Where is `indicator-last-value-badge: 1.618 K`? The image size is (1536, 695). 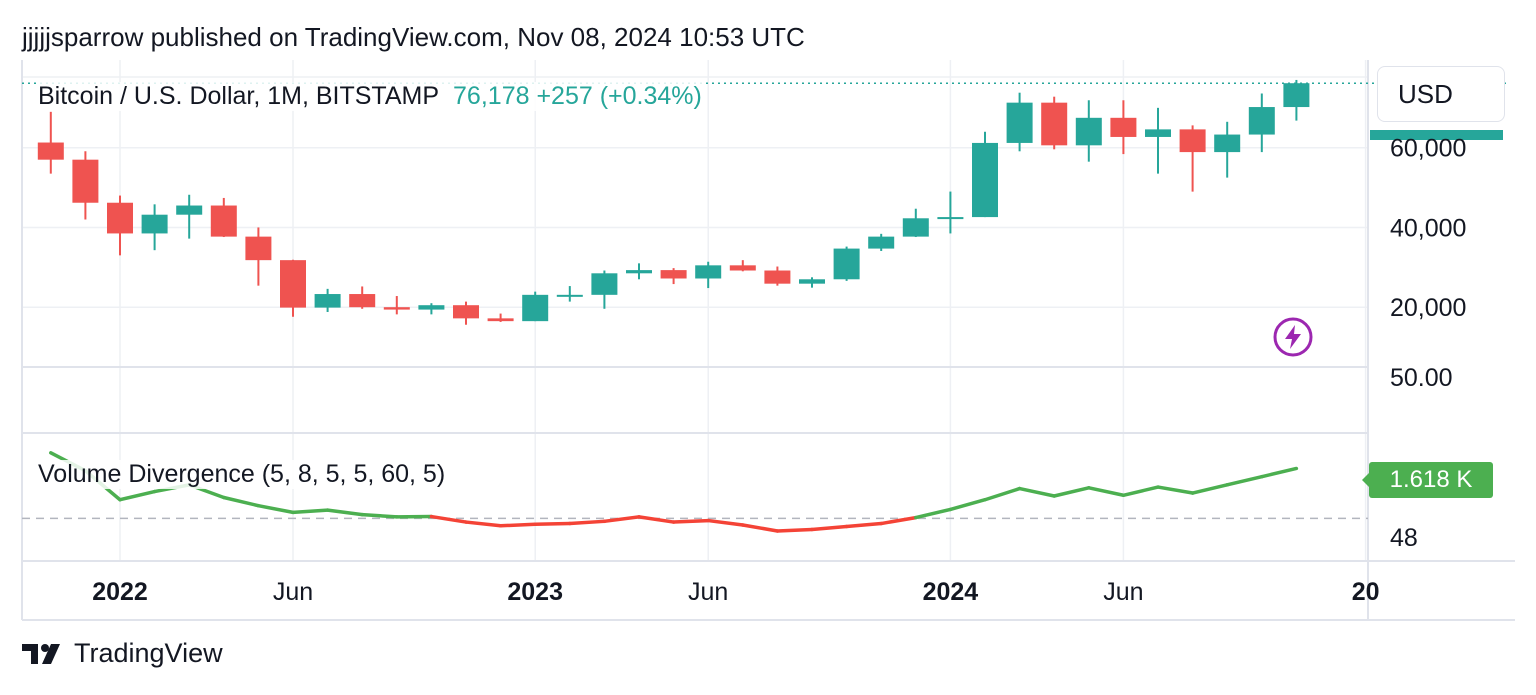 indicator-last-value-badge: 1.618 K is located at coordinates (1427, 480).